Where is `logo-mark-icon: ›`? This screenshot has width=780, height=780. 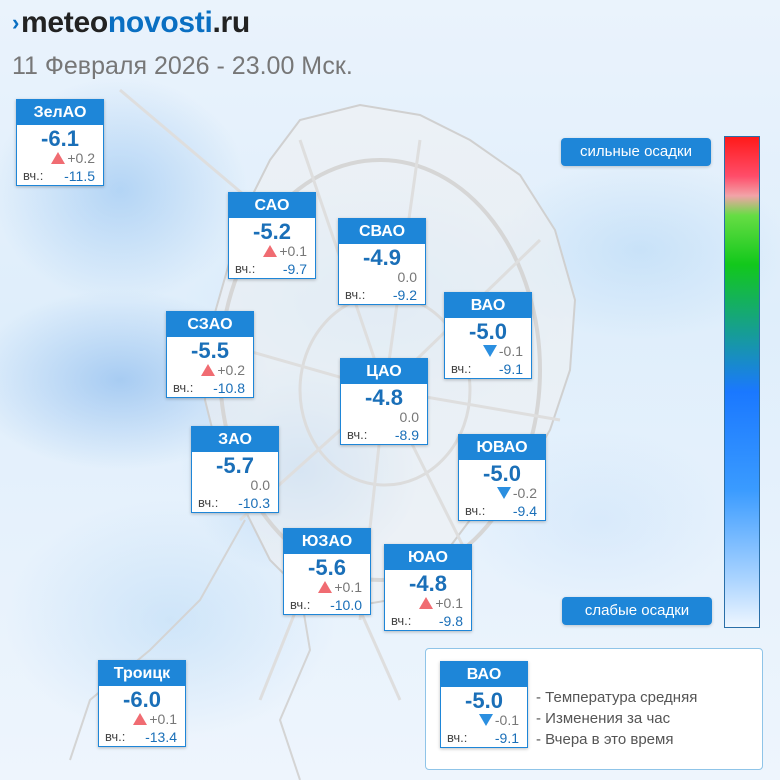 logo-mark-icon: › is located at coordinates (16, 22).